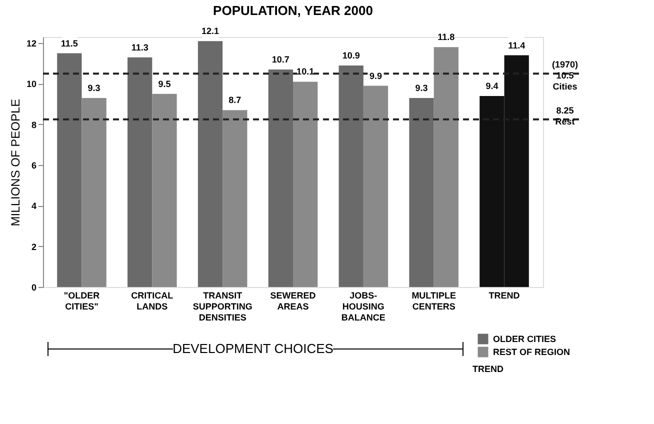 The height and width of the screenshot is (424, 654). Describe the element at coordinates (375, 75) in the screenshot. I see `data-label: 9.9` at that location.